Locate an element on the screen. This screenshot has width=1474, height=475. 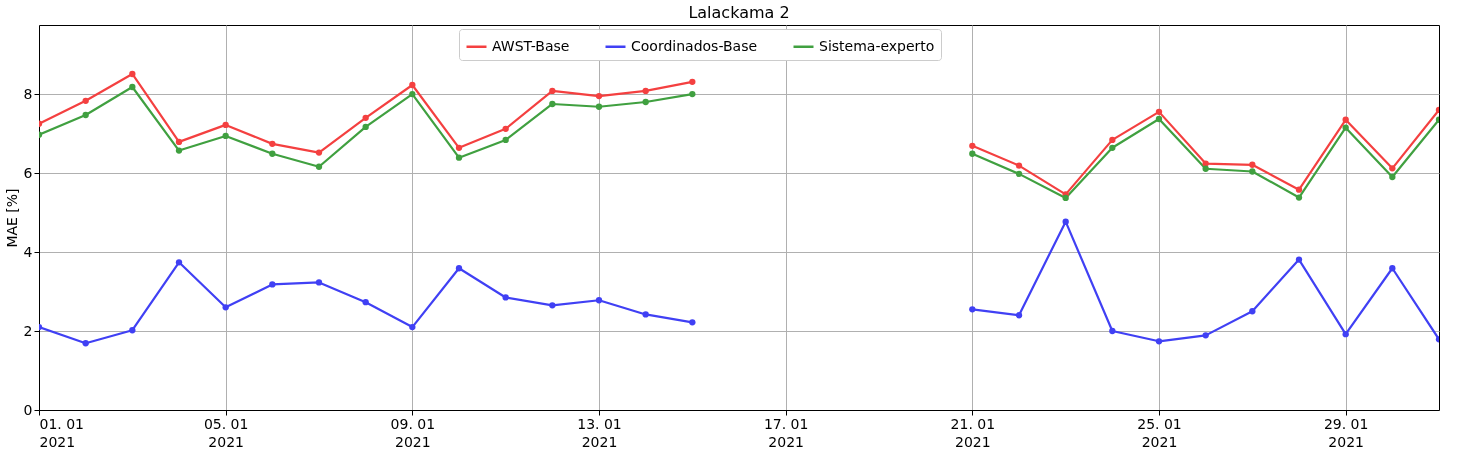
y-tick-label: 6 is located at coordinates (28, 172).